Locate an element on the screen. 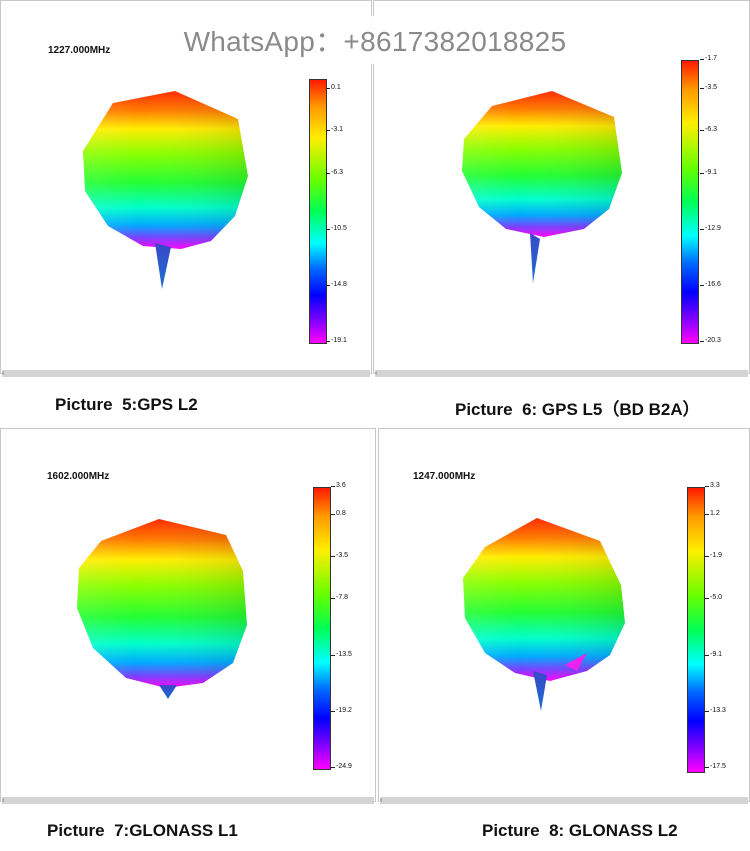  scale-tick: -19.1 is located at coordinates (336, 340).